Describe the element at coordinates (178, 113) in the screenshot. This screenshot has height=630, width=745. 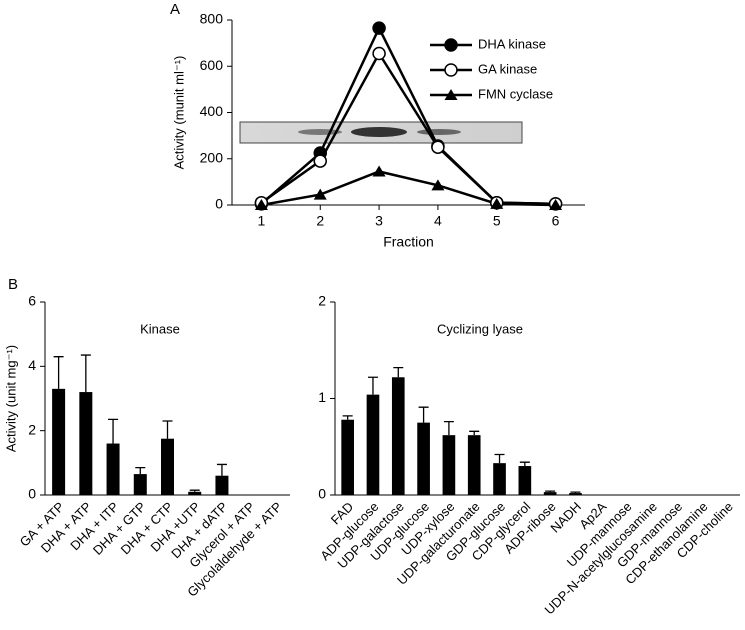
I see `y-axis-label: Activity (munit ml⁻¹)` at that location.